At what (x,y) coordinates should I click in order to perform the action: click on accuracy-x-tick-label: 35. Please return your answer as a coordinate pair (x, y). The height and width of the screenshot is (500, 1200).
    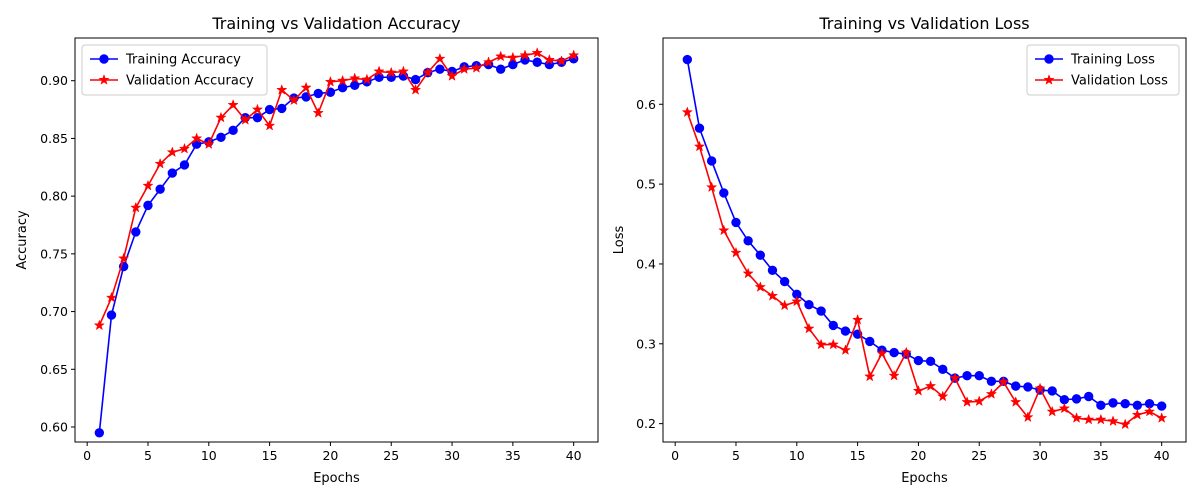
    Looking at the image, I should click on (513, 455).